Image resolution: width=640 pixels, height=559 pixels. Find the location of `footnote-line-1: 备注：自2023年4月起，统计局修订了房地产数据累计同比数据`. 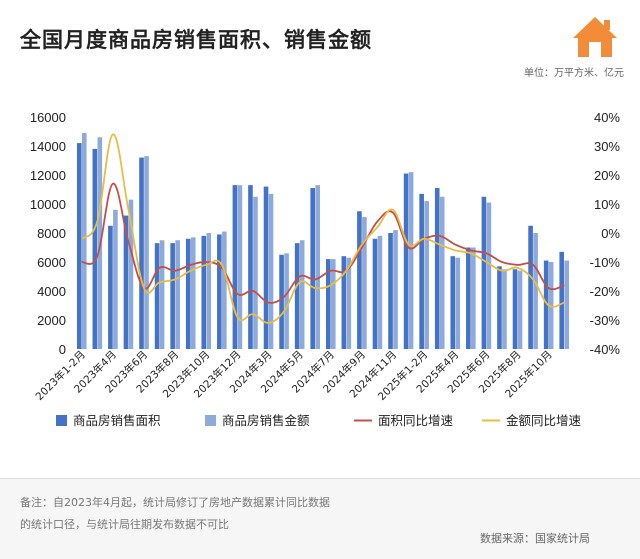

footnote-line-1: 备注：自2023年4月起，统计局修订了房地产数据累计同比数据 is located at coordinates (175, 502).